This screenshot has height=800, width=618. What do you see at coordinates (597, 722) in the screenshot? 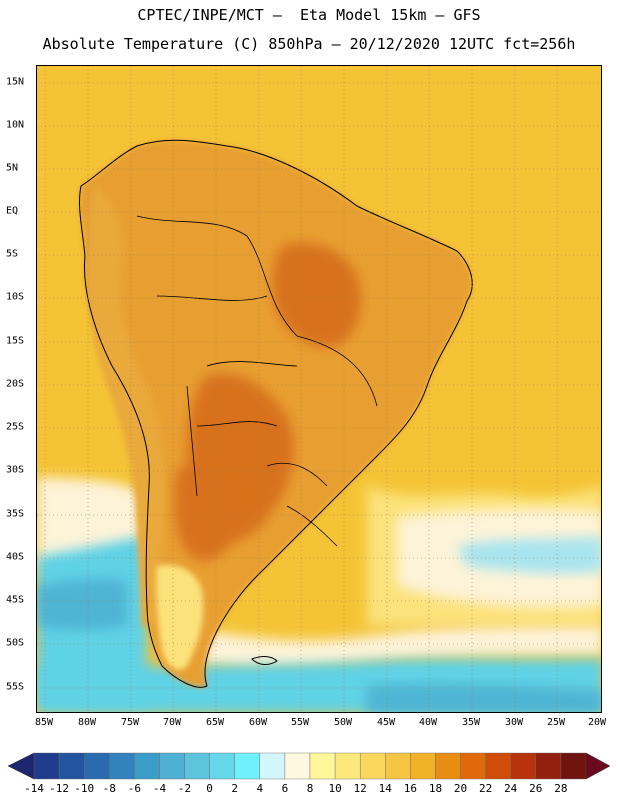
I see `lon-label-20w: 20W` at bounding box center [597, 722].